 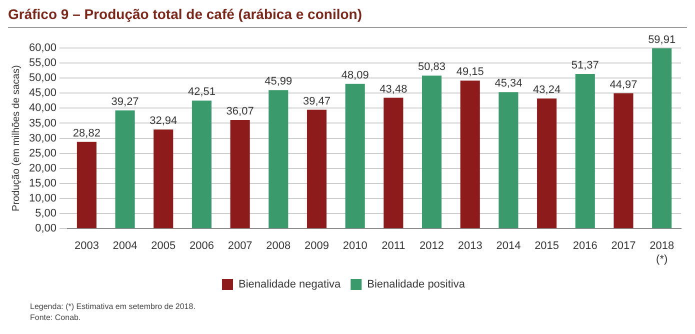 I want to click on data-label: 42,51, so click(x=202, y=92).